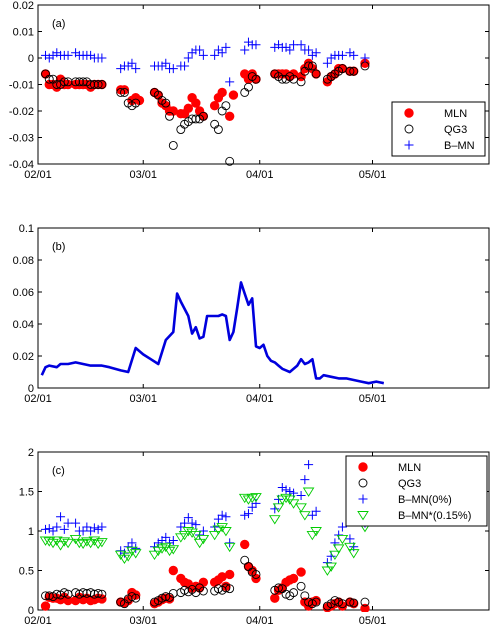  What do you see at coordinates (21, 165) in the screenshot?
I see `y-tick-label: -0.04` at bounding box center [21, 165].